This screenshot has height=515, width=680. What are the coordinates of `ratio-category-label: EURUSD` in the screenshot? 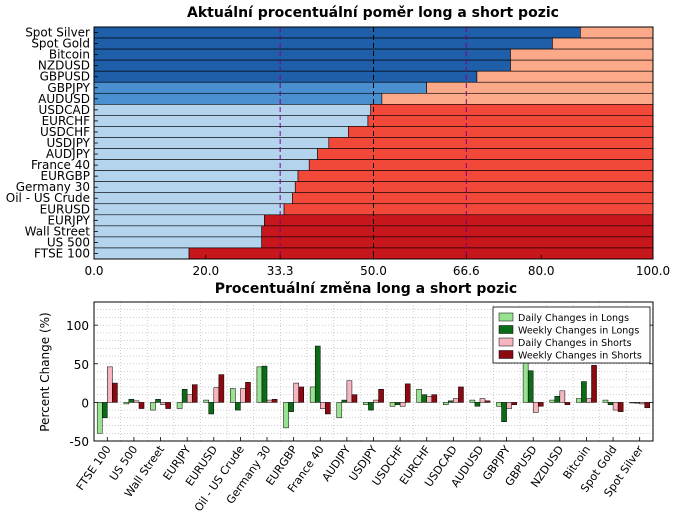 It's located at (65, 209).